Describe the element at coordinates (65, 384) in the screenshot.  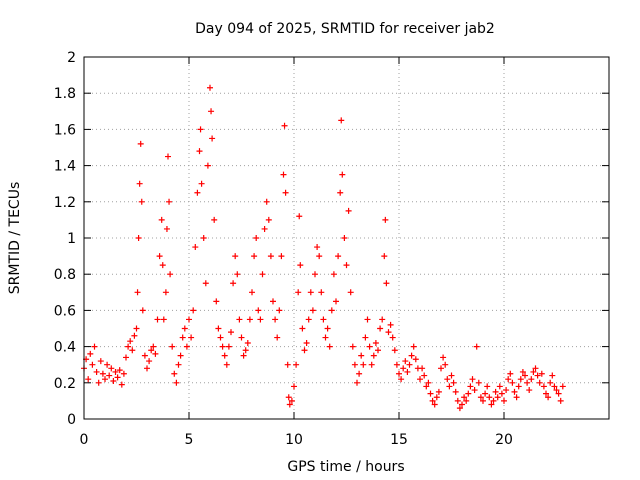
I see `y-tick-label: 0.2` at that location.